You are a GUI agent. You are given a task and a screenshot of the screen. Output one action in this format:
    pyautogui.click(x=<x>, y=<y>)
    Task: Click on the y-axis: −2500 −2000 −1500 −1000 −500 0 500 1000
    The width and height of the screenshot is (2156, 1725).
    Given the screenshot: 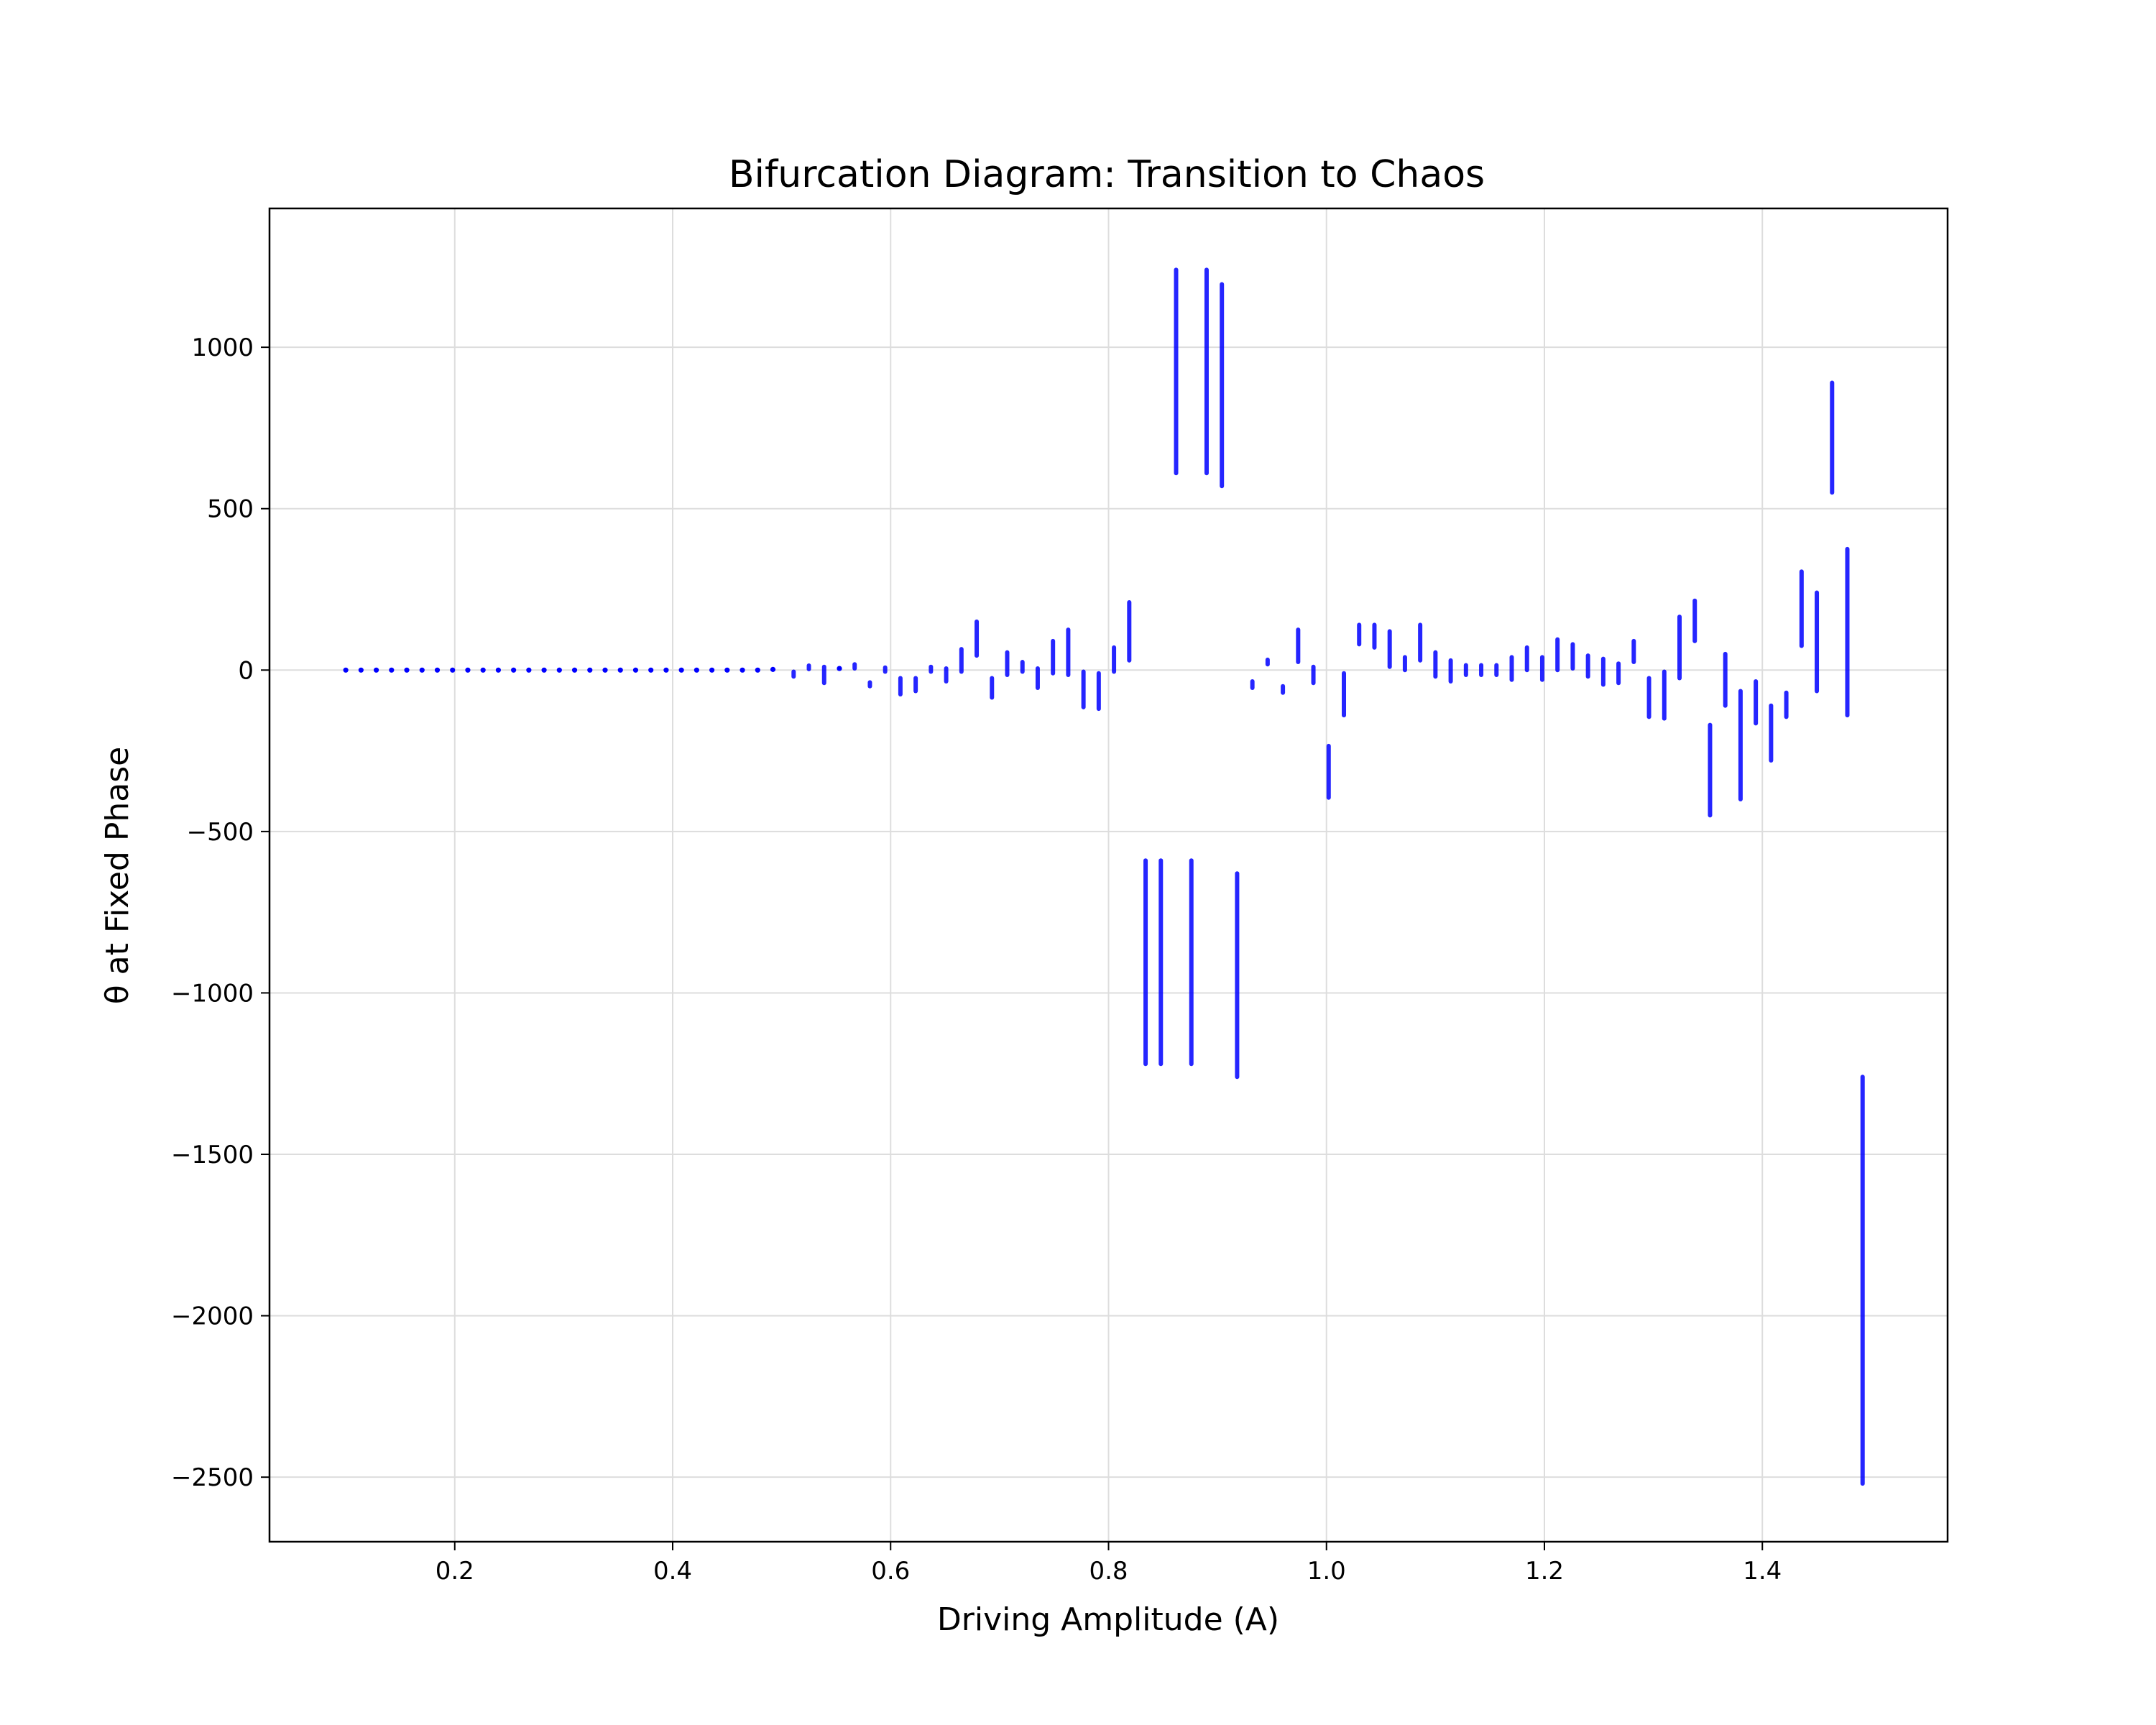 What is the action you would take?
    pyautogui.click(x=220, y=913)
    